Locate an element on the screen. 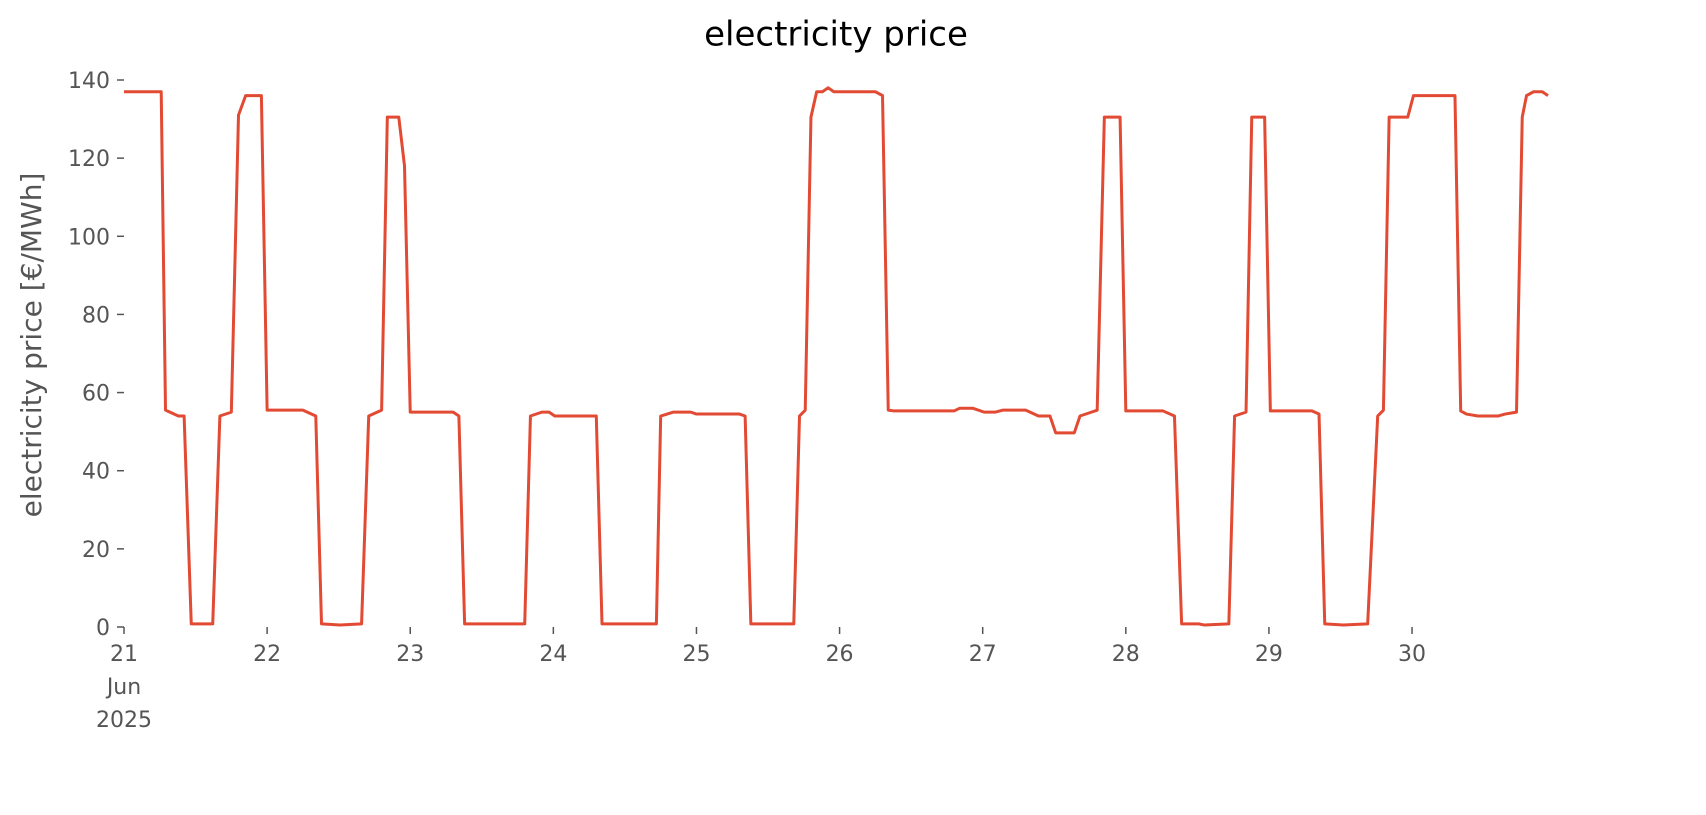  y-tick-label: 40 is located at coordinates (96, 472).